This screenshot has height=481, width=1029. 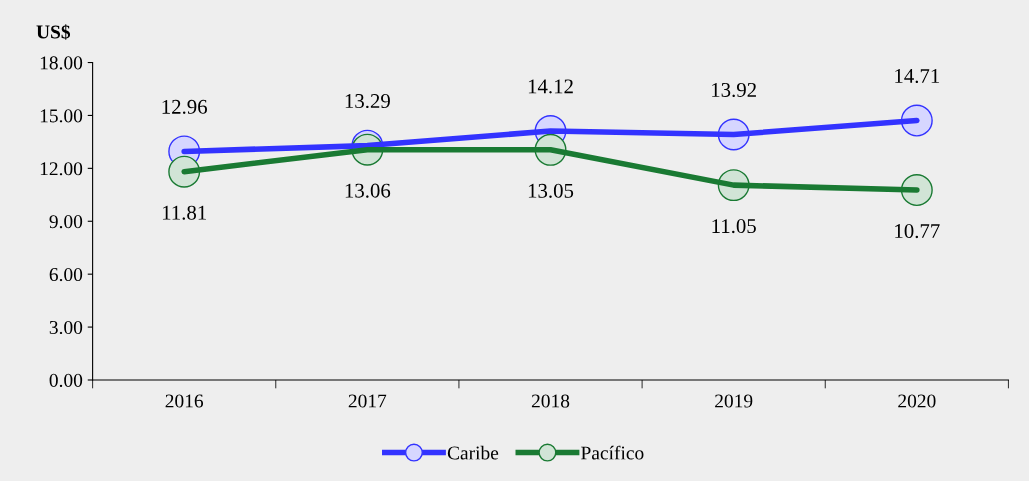 I want to click on data-label: 12.96, so click(x=185, y=106).